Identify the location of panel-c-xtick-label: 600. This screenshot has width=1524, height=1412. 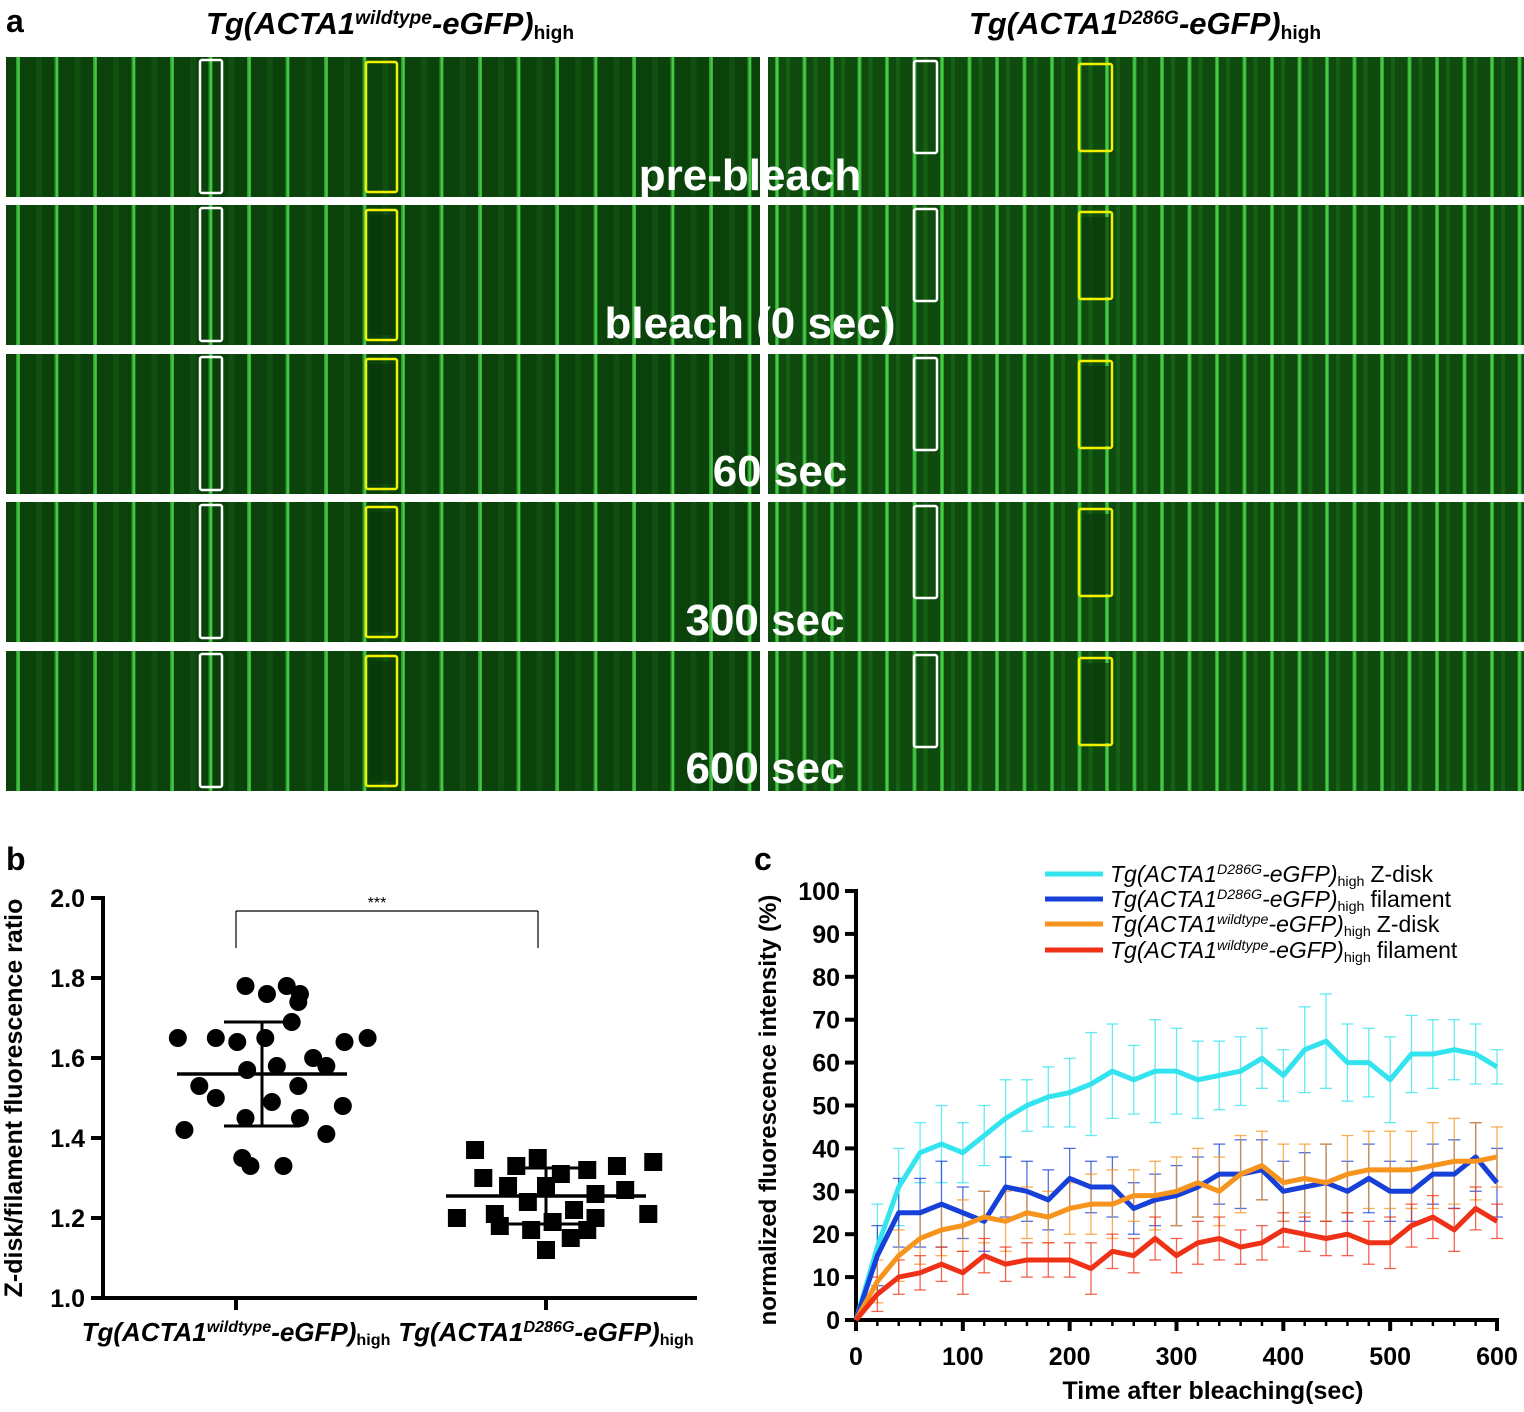
(1497, 1357).